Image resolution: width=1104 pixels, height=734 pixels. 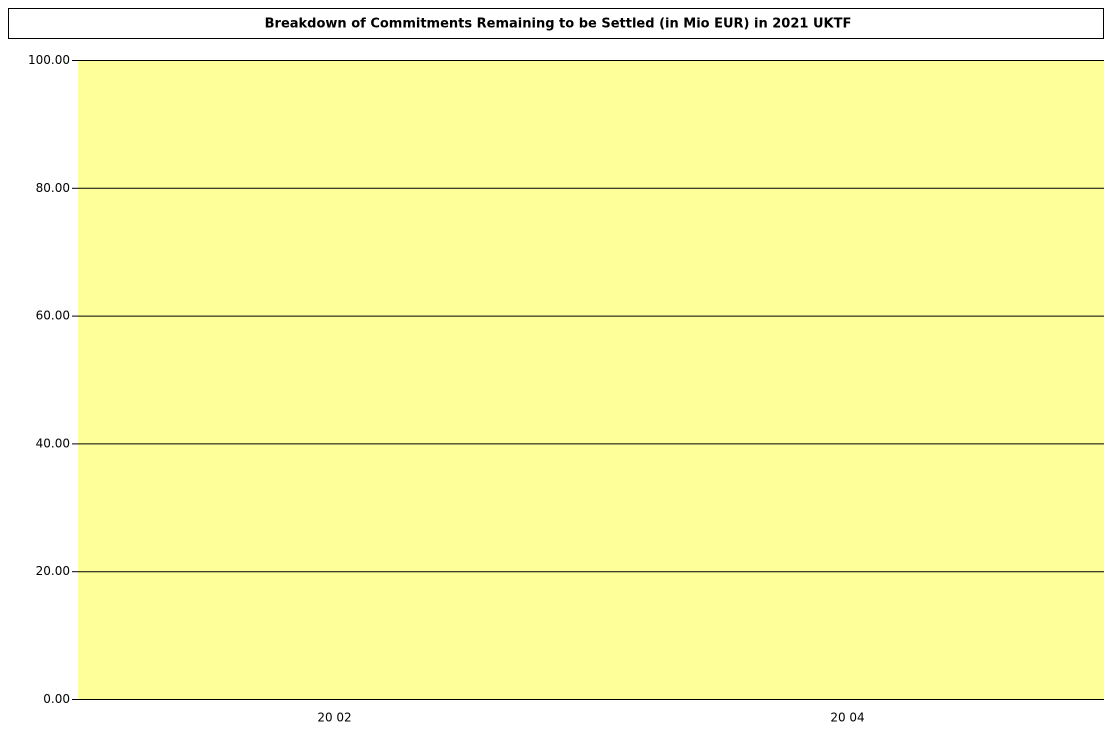 What do you see at coordinates (53, 316) in the screenshot?
I see `y-tick-label: 60.00` at bounding box center [53, 316].